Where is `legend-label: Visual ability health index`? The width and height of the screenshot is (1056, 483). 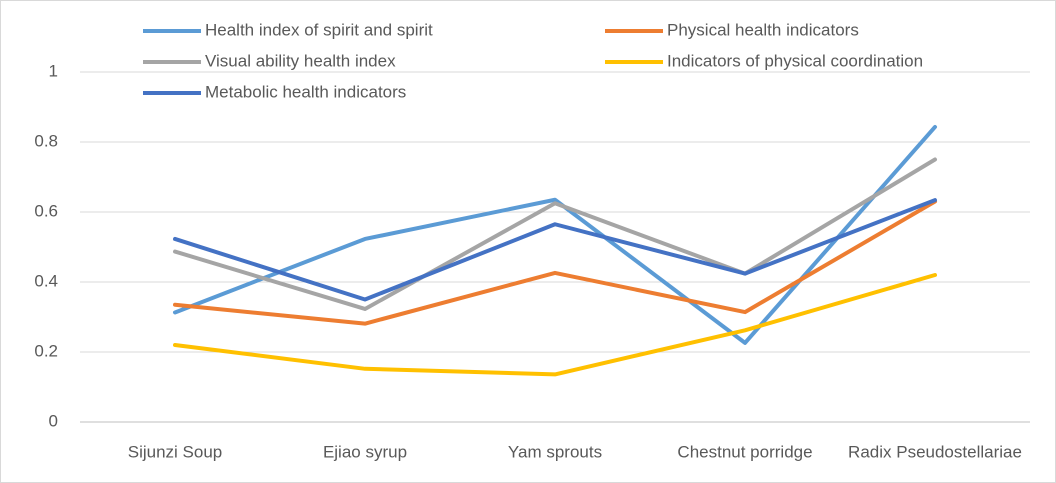
legend-label: Visual ability health index is located at coordinates (300, 60).